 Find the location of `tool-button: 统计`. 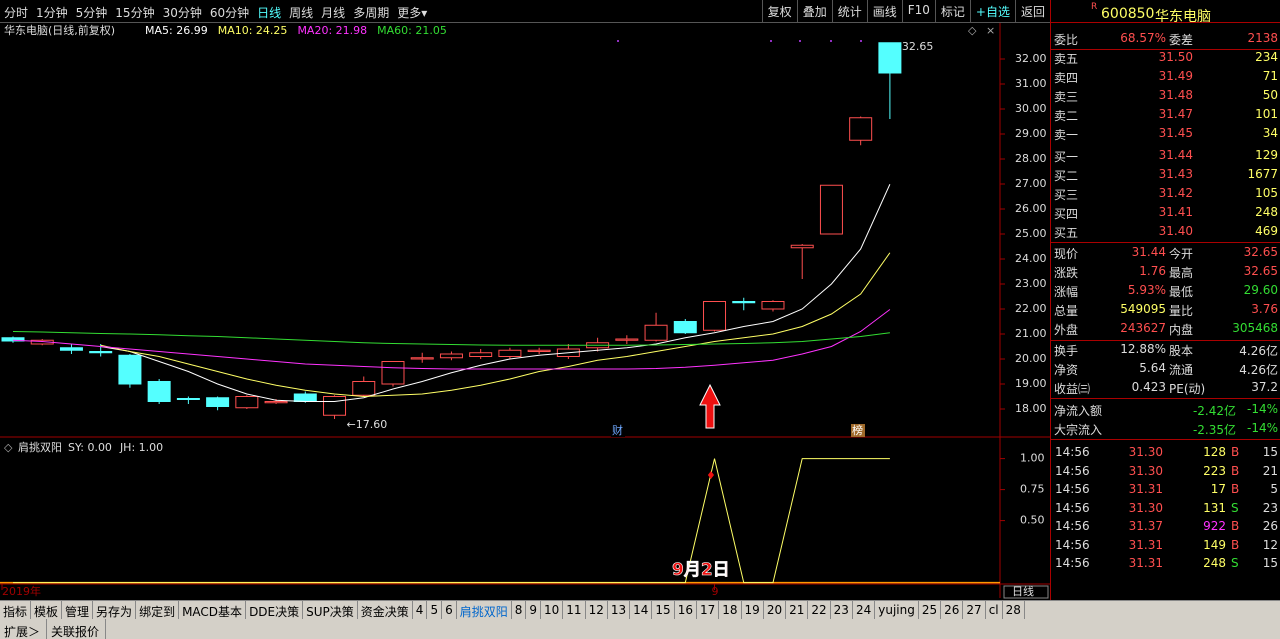

tool-button: 统计 is located at coordinates (849, 11).